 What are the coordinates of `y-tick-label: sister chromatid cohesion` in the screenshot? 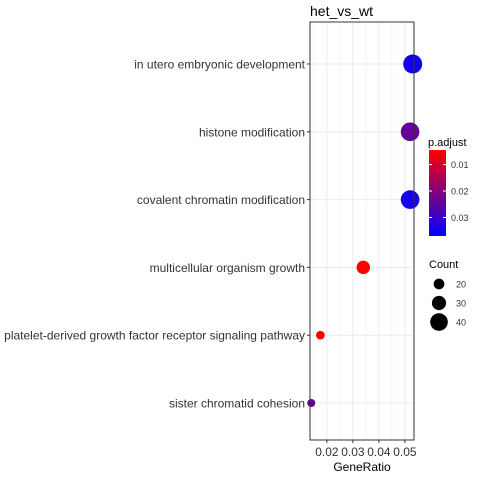 It's located at (237, 404).